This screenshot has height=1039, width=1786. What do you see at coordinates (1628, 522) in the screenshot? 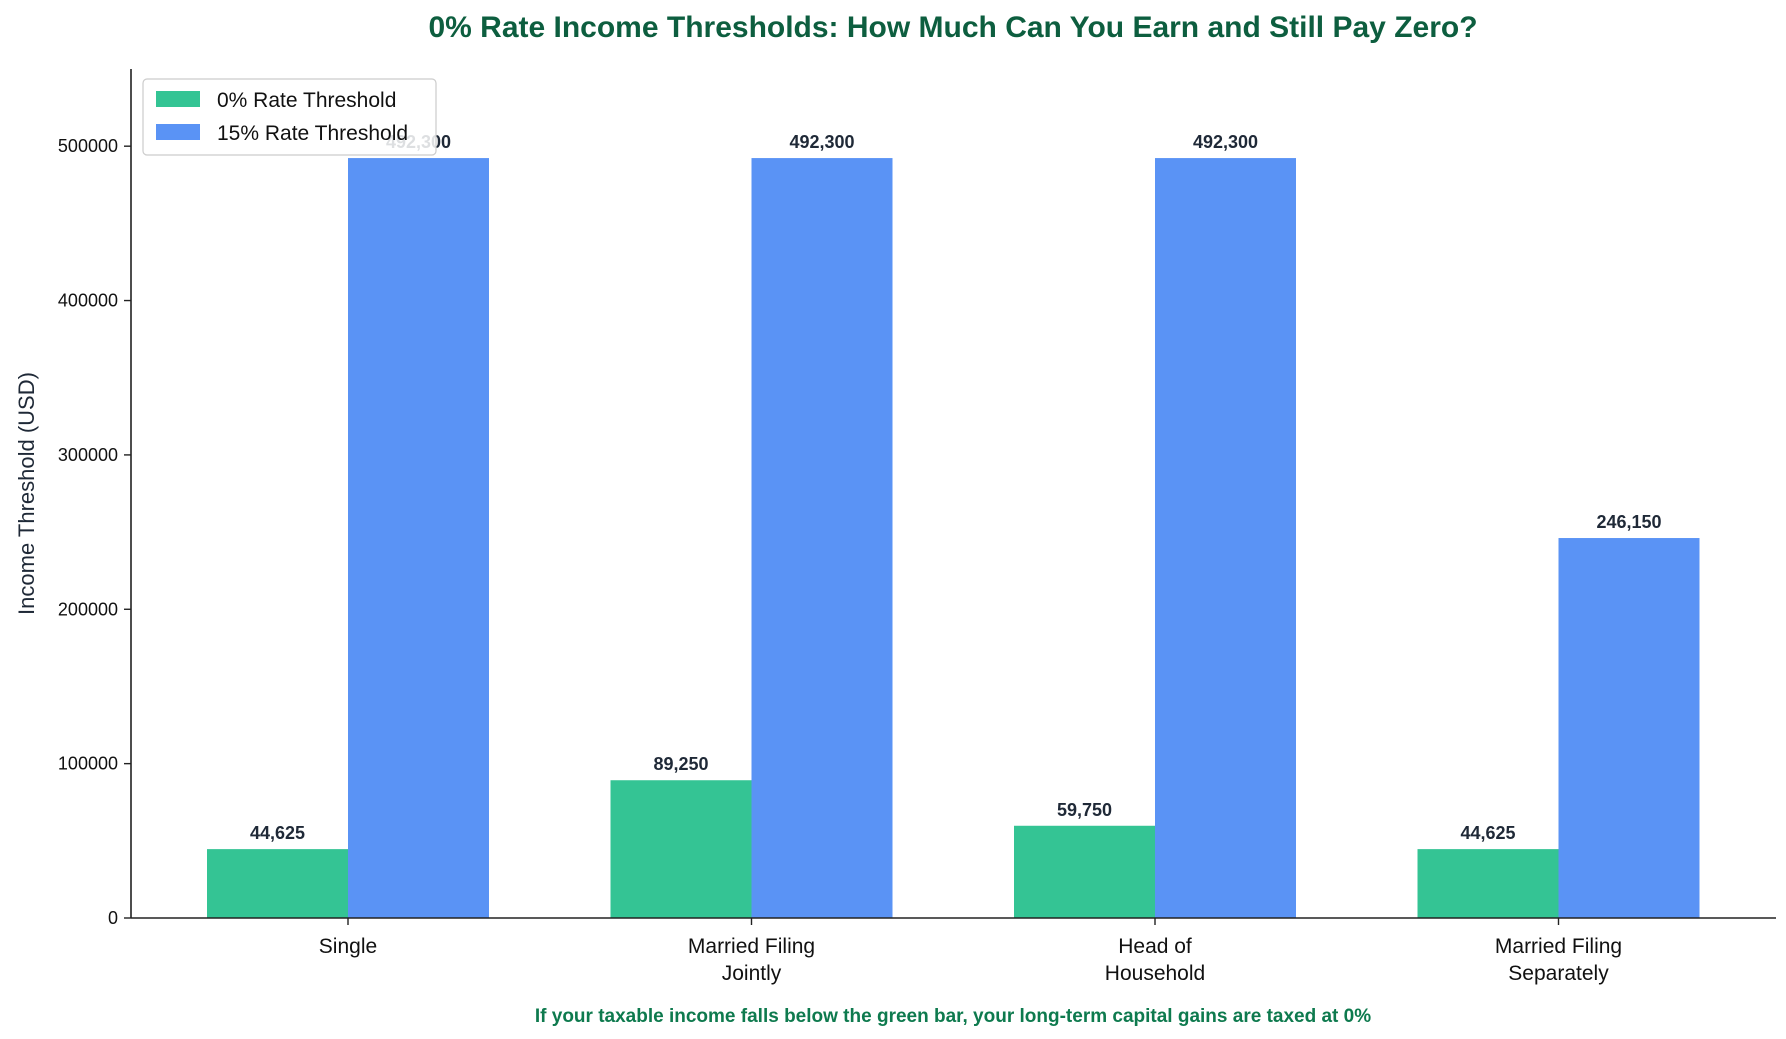
I see `bar-value-label: 246,150` at bounding box center [1628, 522].